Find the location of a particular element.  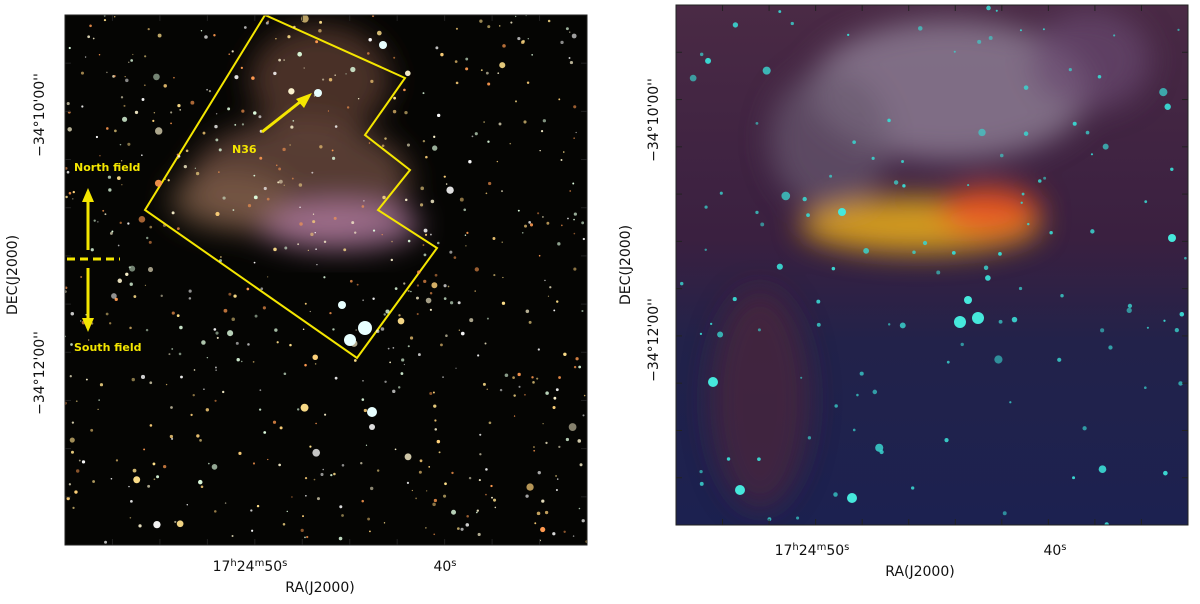

y-tick-label: −34°10'00'' is located at coordinates (654, 120).